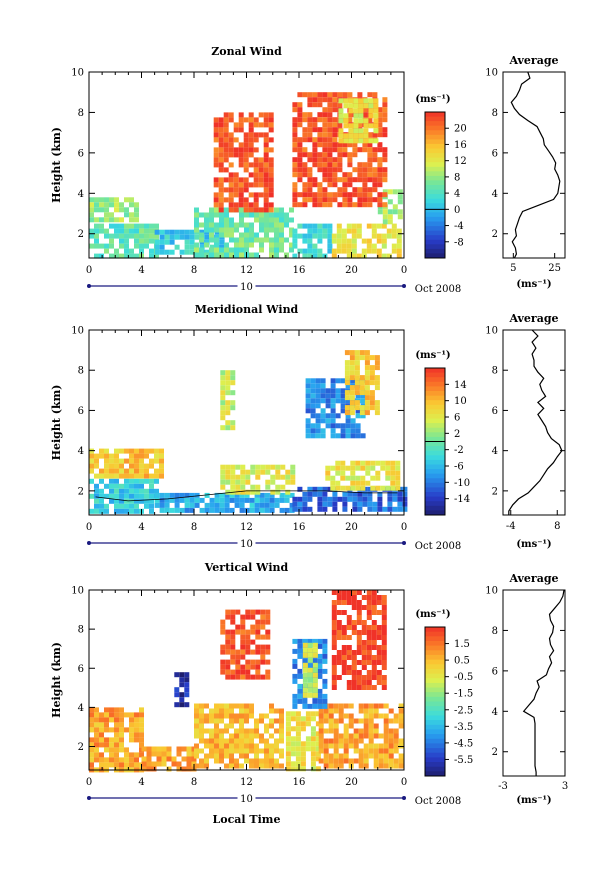 The height and width of the screenshot is (873, 616). Describe the element at coordinates (535, 165) in the screenshot. I see `profile-line` at that location.